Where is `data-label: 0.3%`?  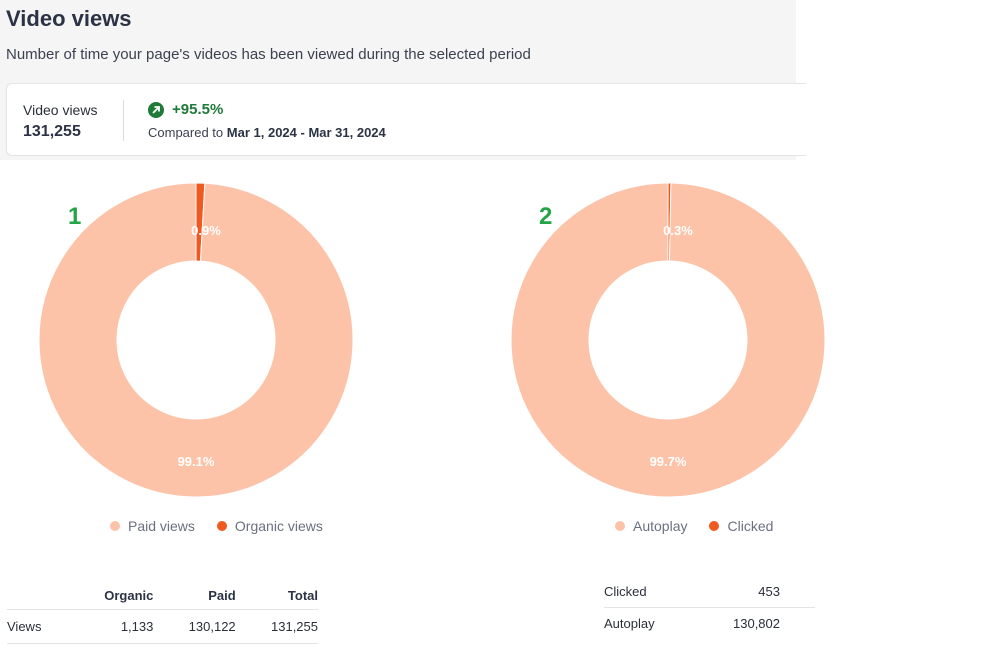 data-label: 0.3% is located at coordinates (678, 230).